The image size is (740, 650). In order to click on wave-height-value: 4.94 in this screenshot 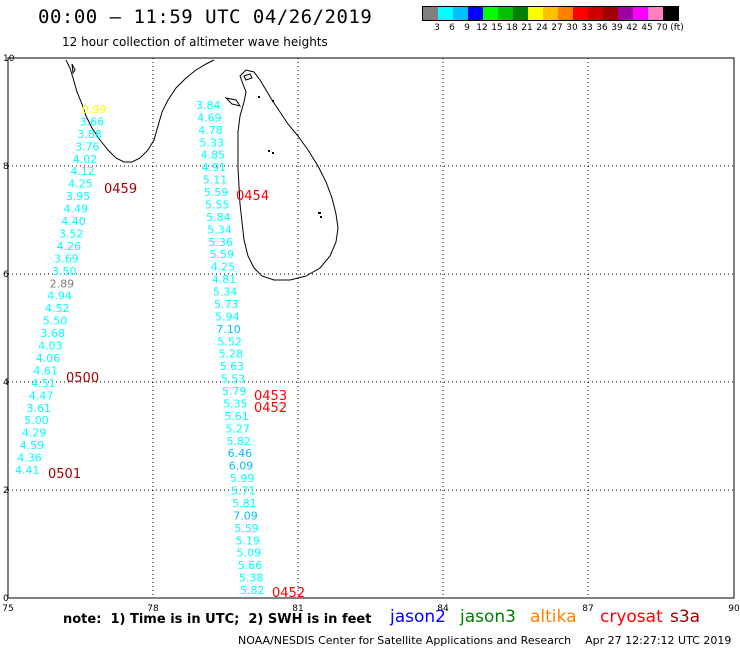, I will do `click(59, 296)`.